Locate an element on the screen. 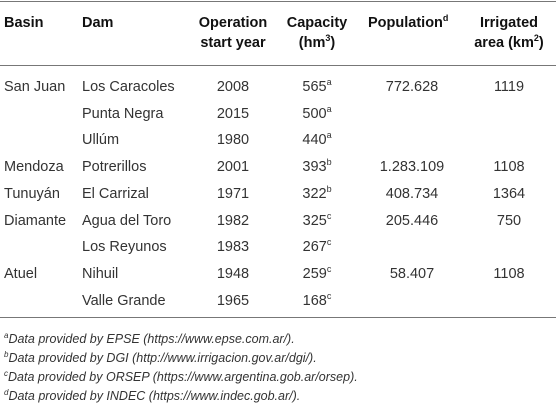  capacity-value: 168 is located at coordinates (314, 301).